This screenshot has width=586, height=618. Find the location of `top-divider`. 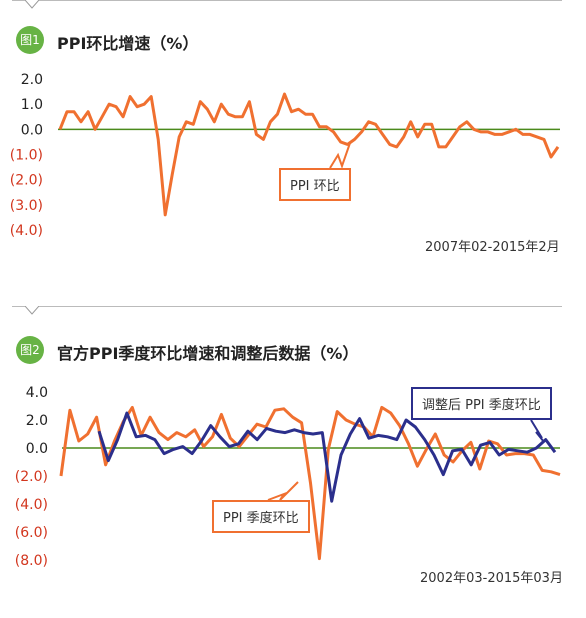

top-divider is located at coordinates (287, 0).